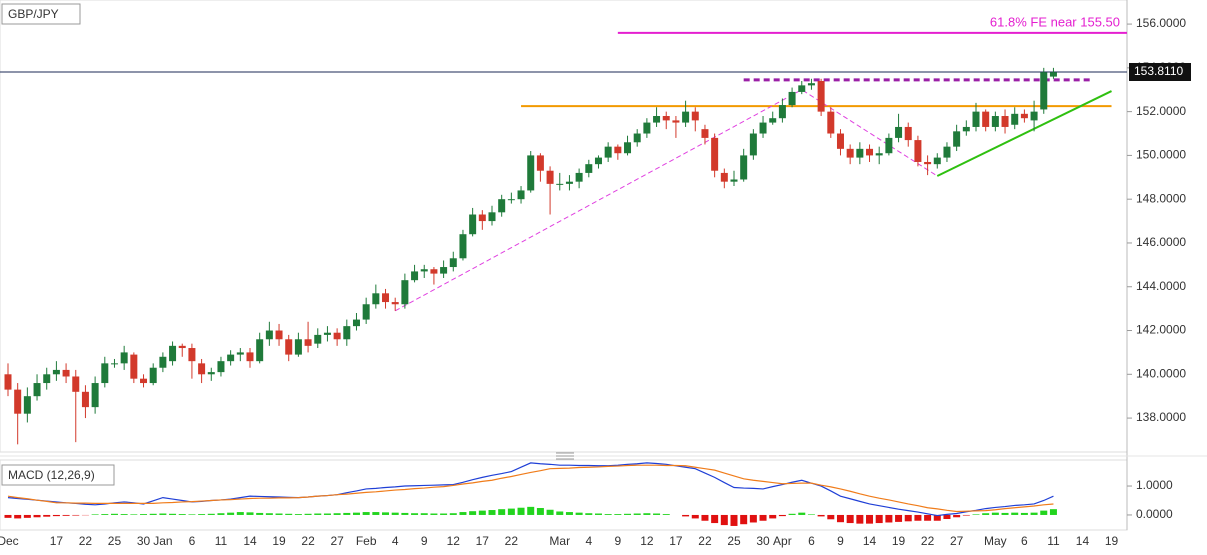 The height and width of the screenshot is (555, 1207). I want to click on symbol-label: GBP/JPY, so click(33, 14).